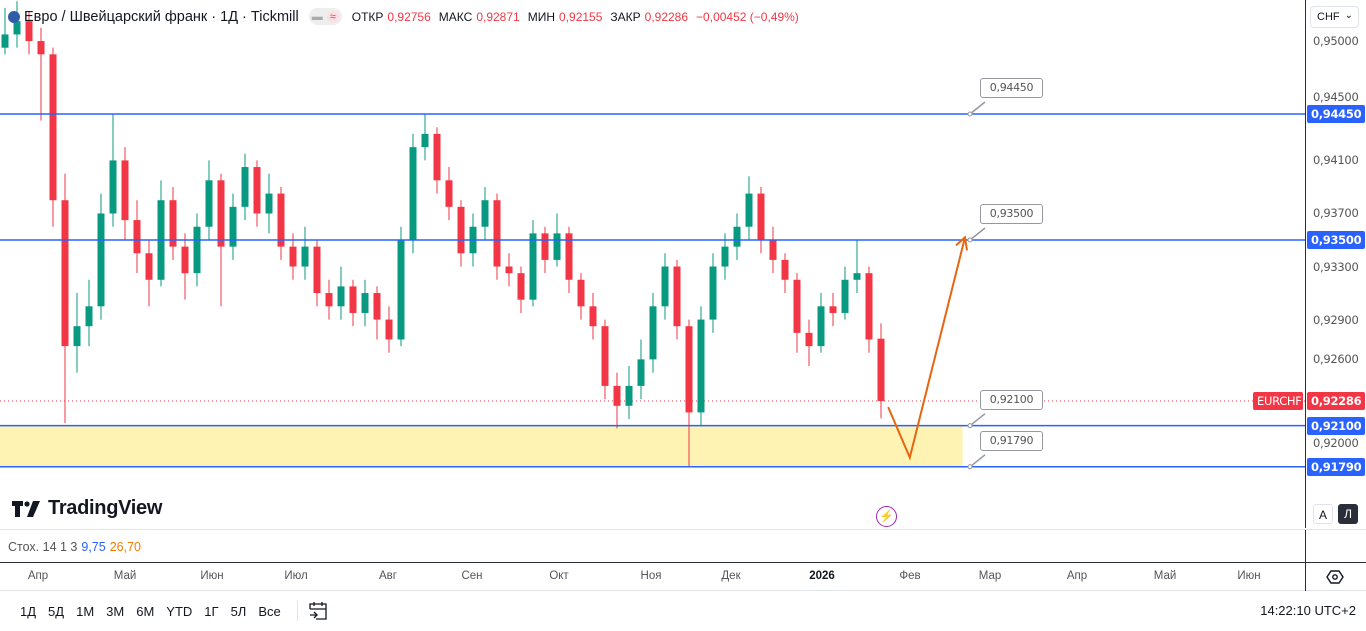  I want to click on projection-arrow, so click(926, 349).